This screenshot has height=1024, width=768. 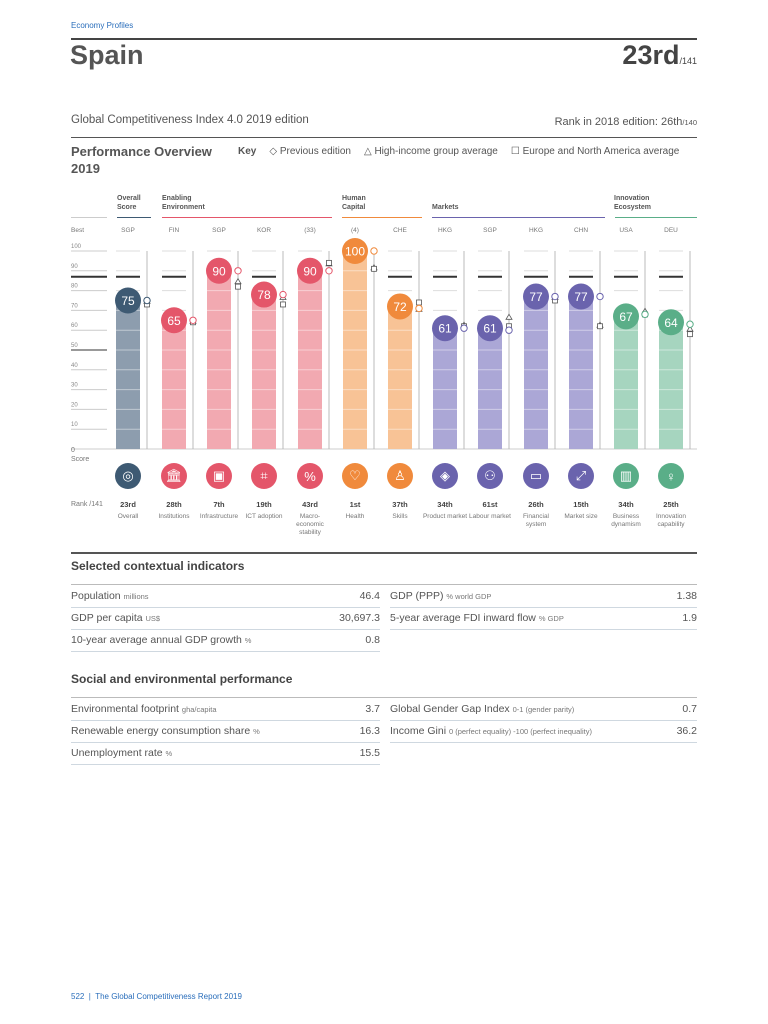 What do you see at coordinates (80, 455) in the screenshot?
I see `score-axis-label: 0 Score` at bounding box center [80, 455].